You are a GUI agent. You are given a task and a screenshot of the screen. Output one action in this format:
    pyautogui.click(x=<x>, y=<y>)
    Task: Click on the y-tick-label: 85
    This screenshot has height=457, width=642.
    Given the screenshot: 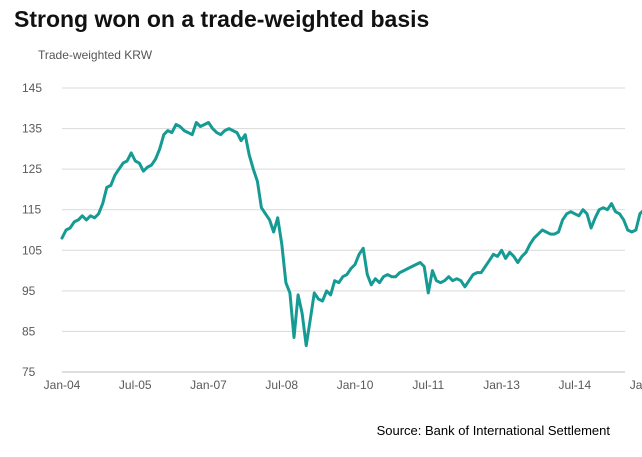 What is the action you would take?
    pyautogui.click(x=29, y=331)
    